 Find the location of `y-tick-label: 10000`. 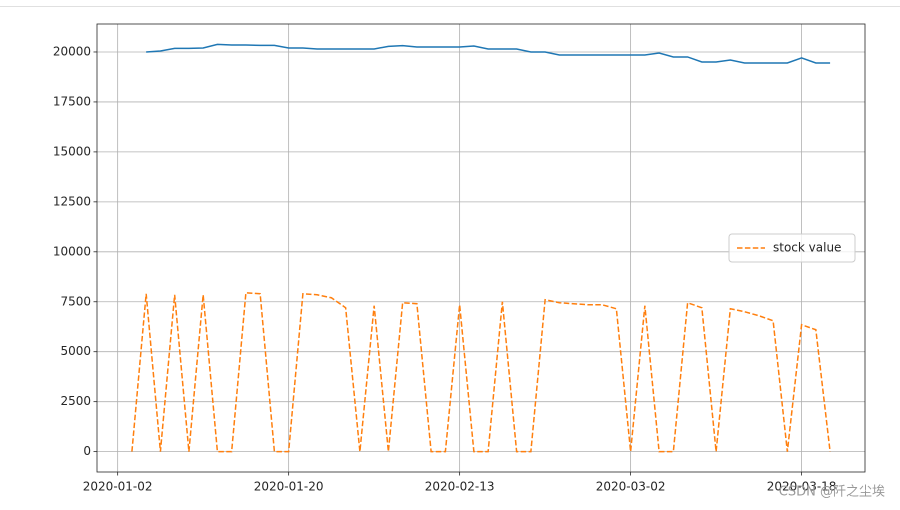

y-tick-label: 10000 is located at coordinates (72, 251).